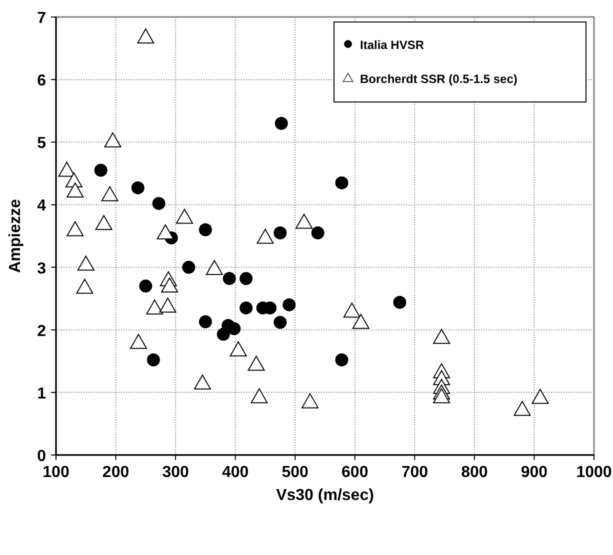 The height and width of the screenshot is (555, 613). I want to click on y-tick-label: 3, so click(41, 269).